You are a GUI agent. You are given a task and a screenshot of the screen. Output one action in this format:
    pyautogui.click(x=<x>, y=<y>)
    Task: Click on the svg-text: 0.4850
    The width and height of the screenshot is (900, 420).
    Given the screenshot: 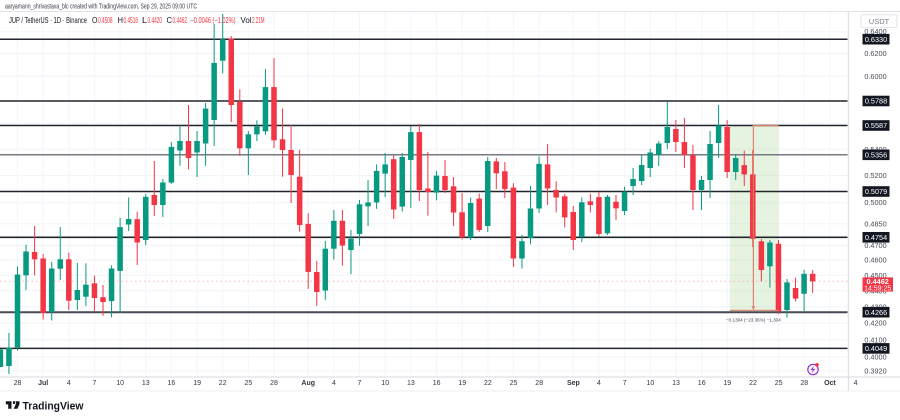 What is the action you would take?
    pyautogui.click(x=875, y=223)
    